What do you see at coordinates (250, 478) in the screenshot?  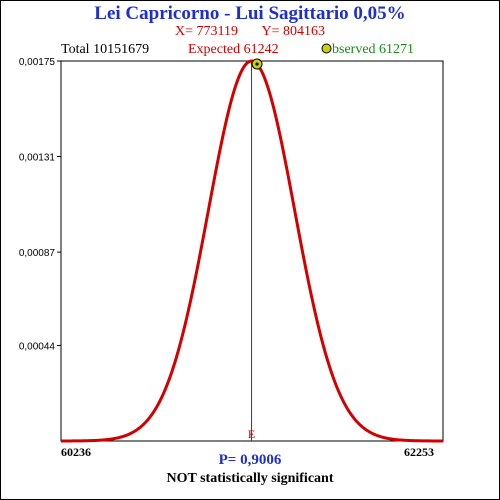 I see `significance-verdict: NOT statistically significant` at bounding box center [250, 478].